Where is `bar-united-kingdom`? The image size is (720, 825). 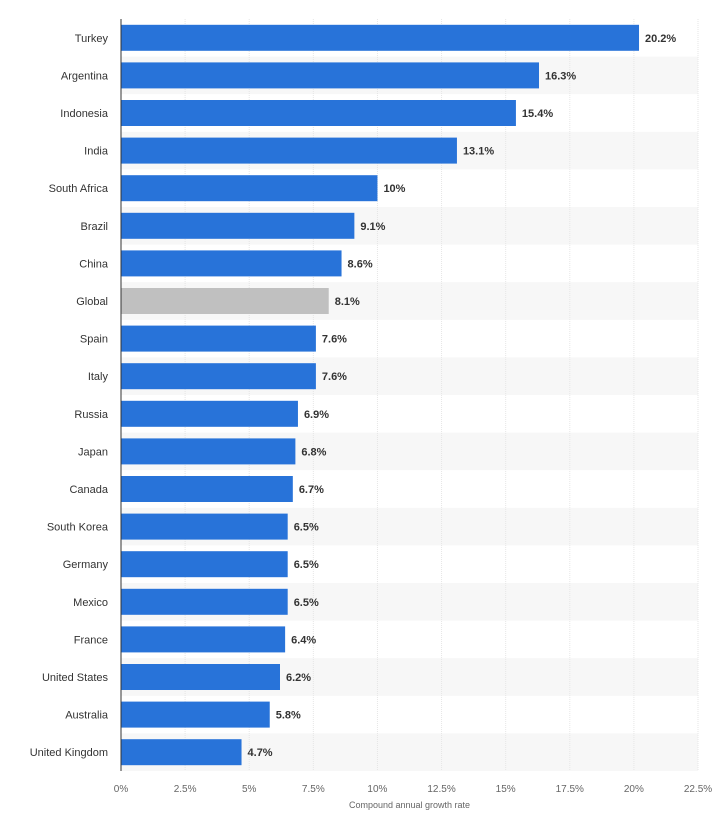
bar-united-kingdom is located at coordinates (181, 752).